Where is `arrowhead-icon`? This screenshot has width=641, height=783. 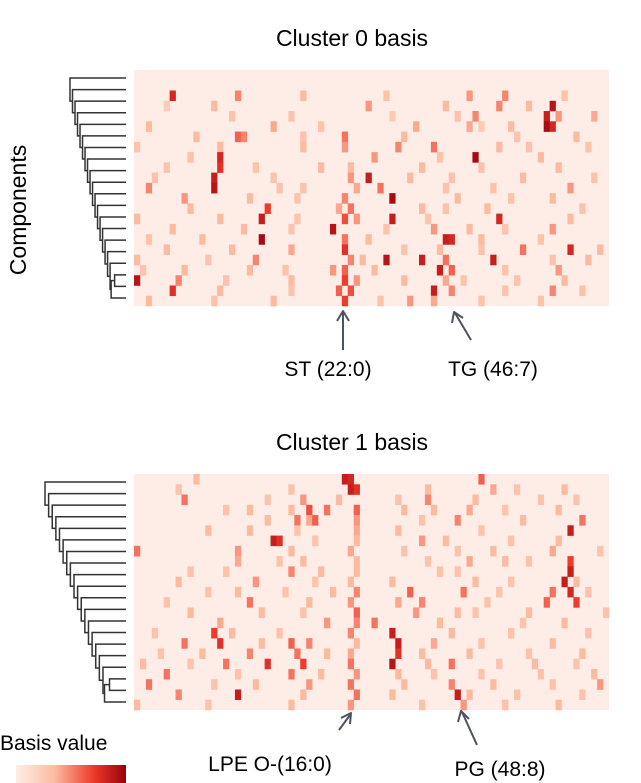 arrowhead-icon is located at coordinates (457, 317).